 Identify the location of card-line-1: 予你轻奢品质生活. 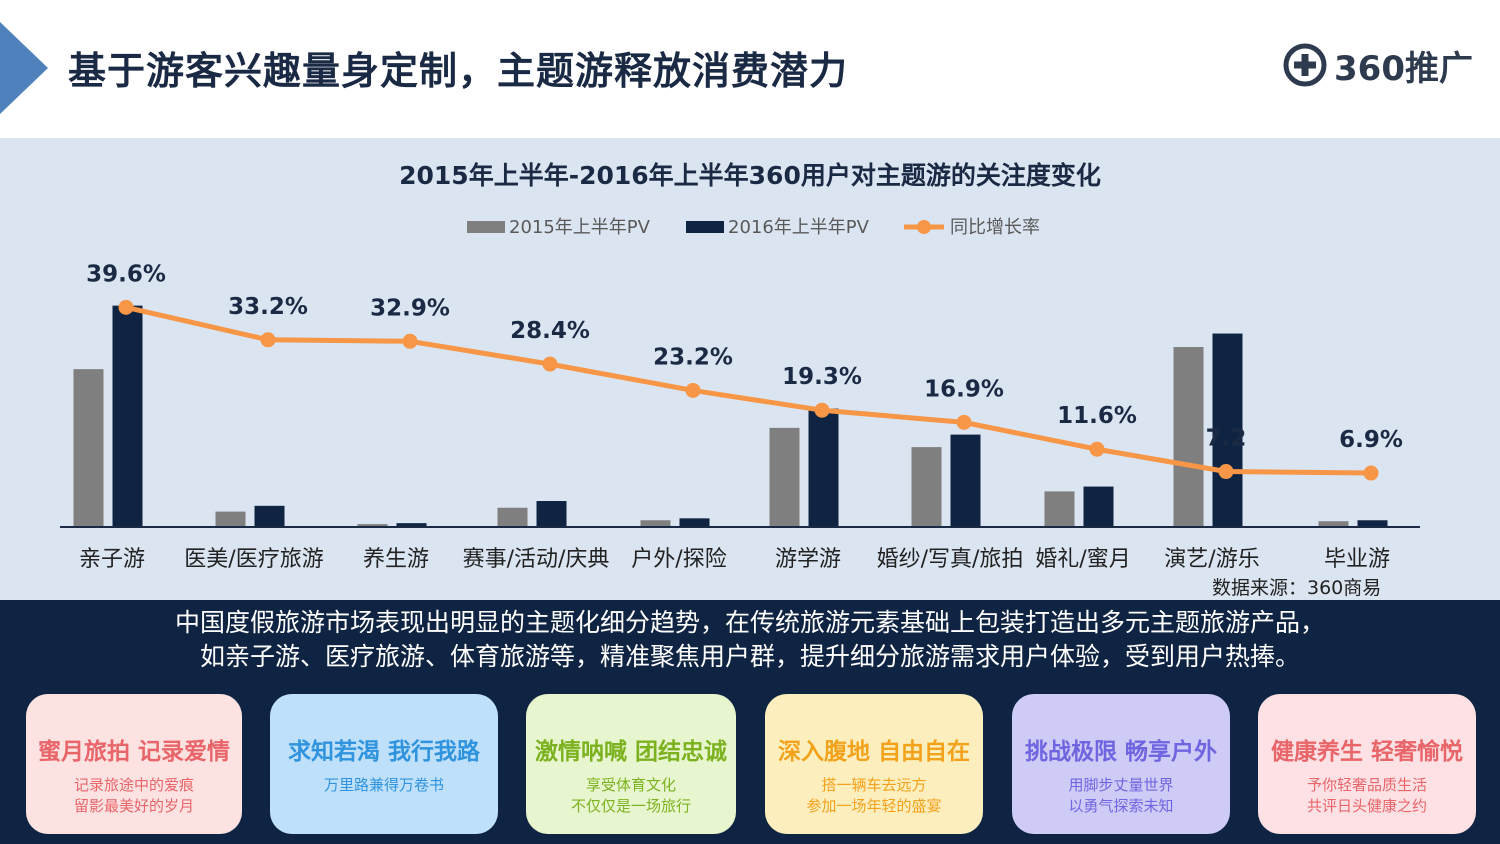
(1366, 785).